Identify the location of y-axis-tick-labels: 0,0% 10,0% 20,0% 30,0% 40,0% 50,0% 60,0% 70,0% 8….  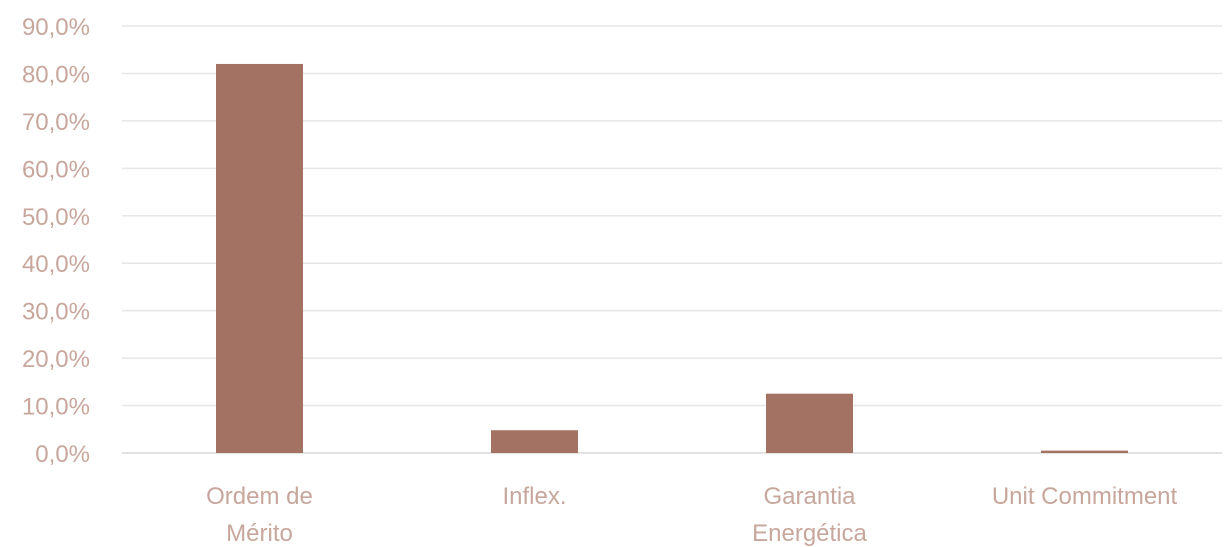
(56, 241).